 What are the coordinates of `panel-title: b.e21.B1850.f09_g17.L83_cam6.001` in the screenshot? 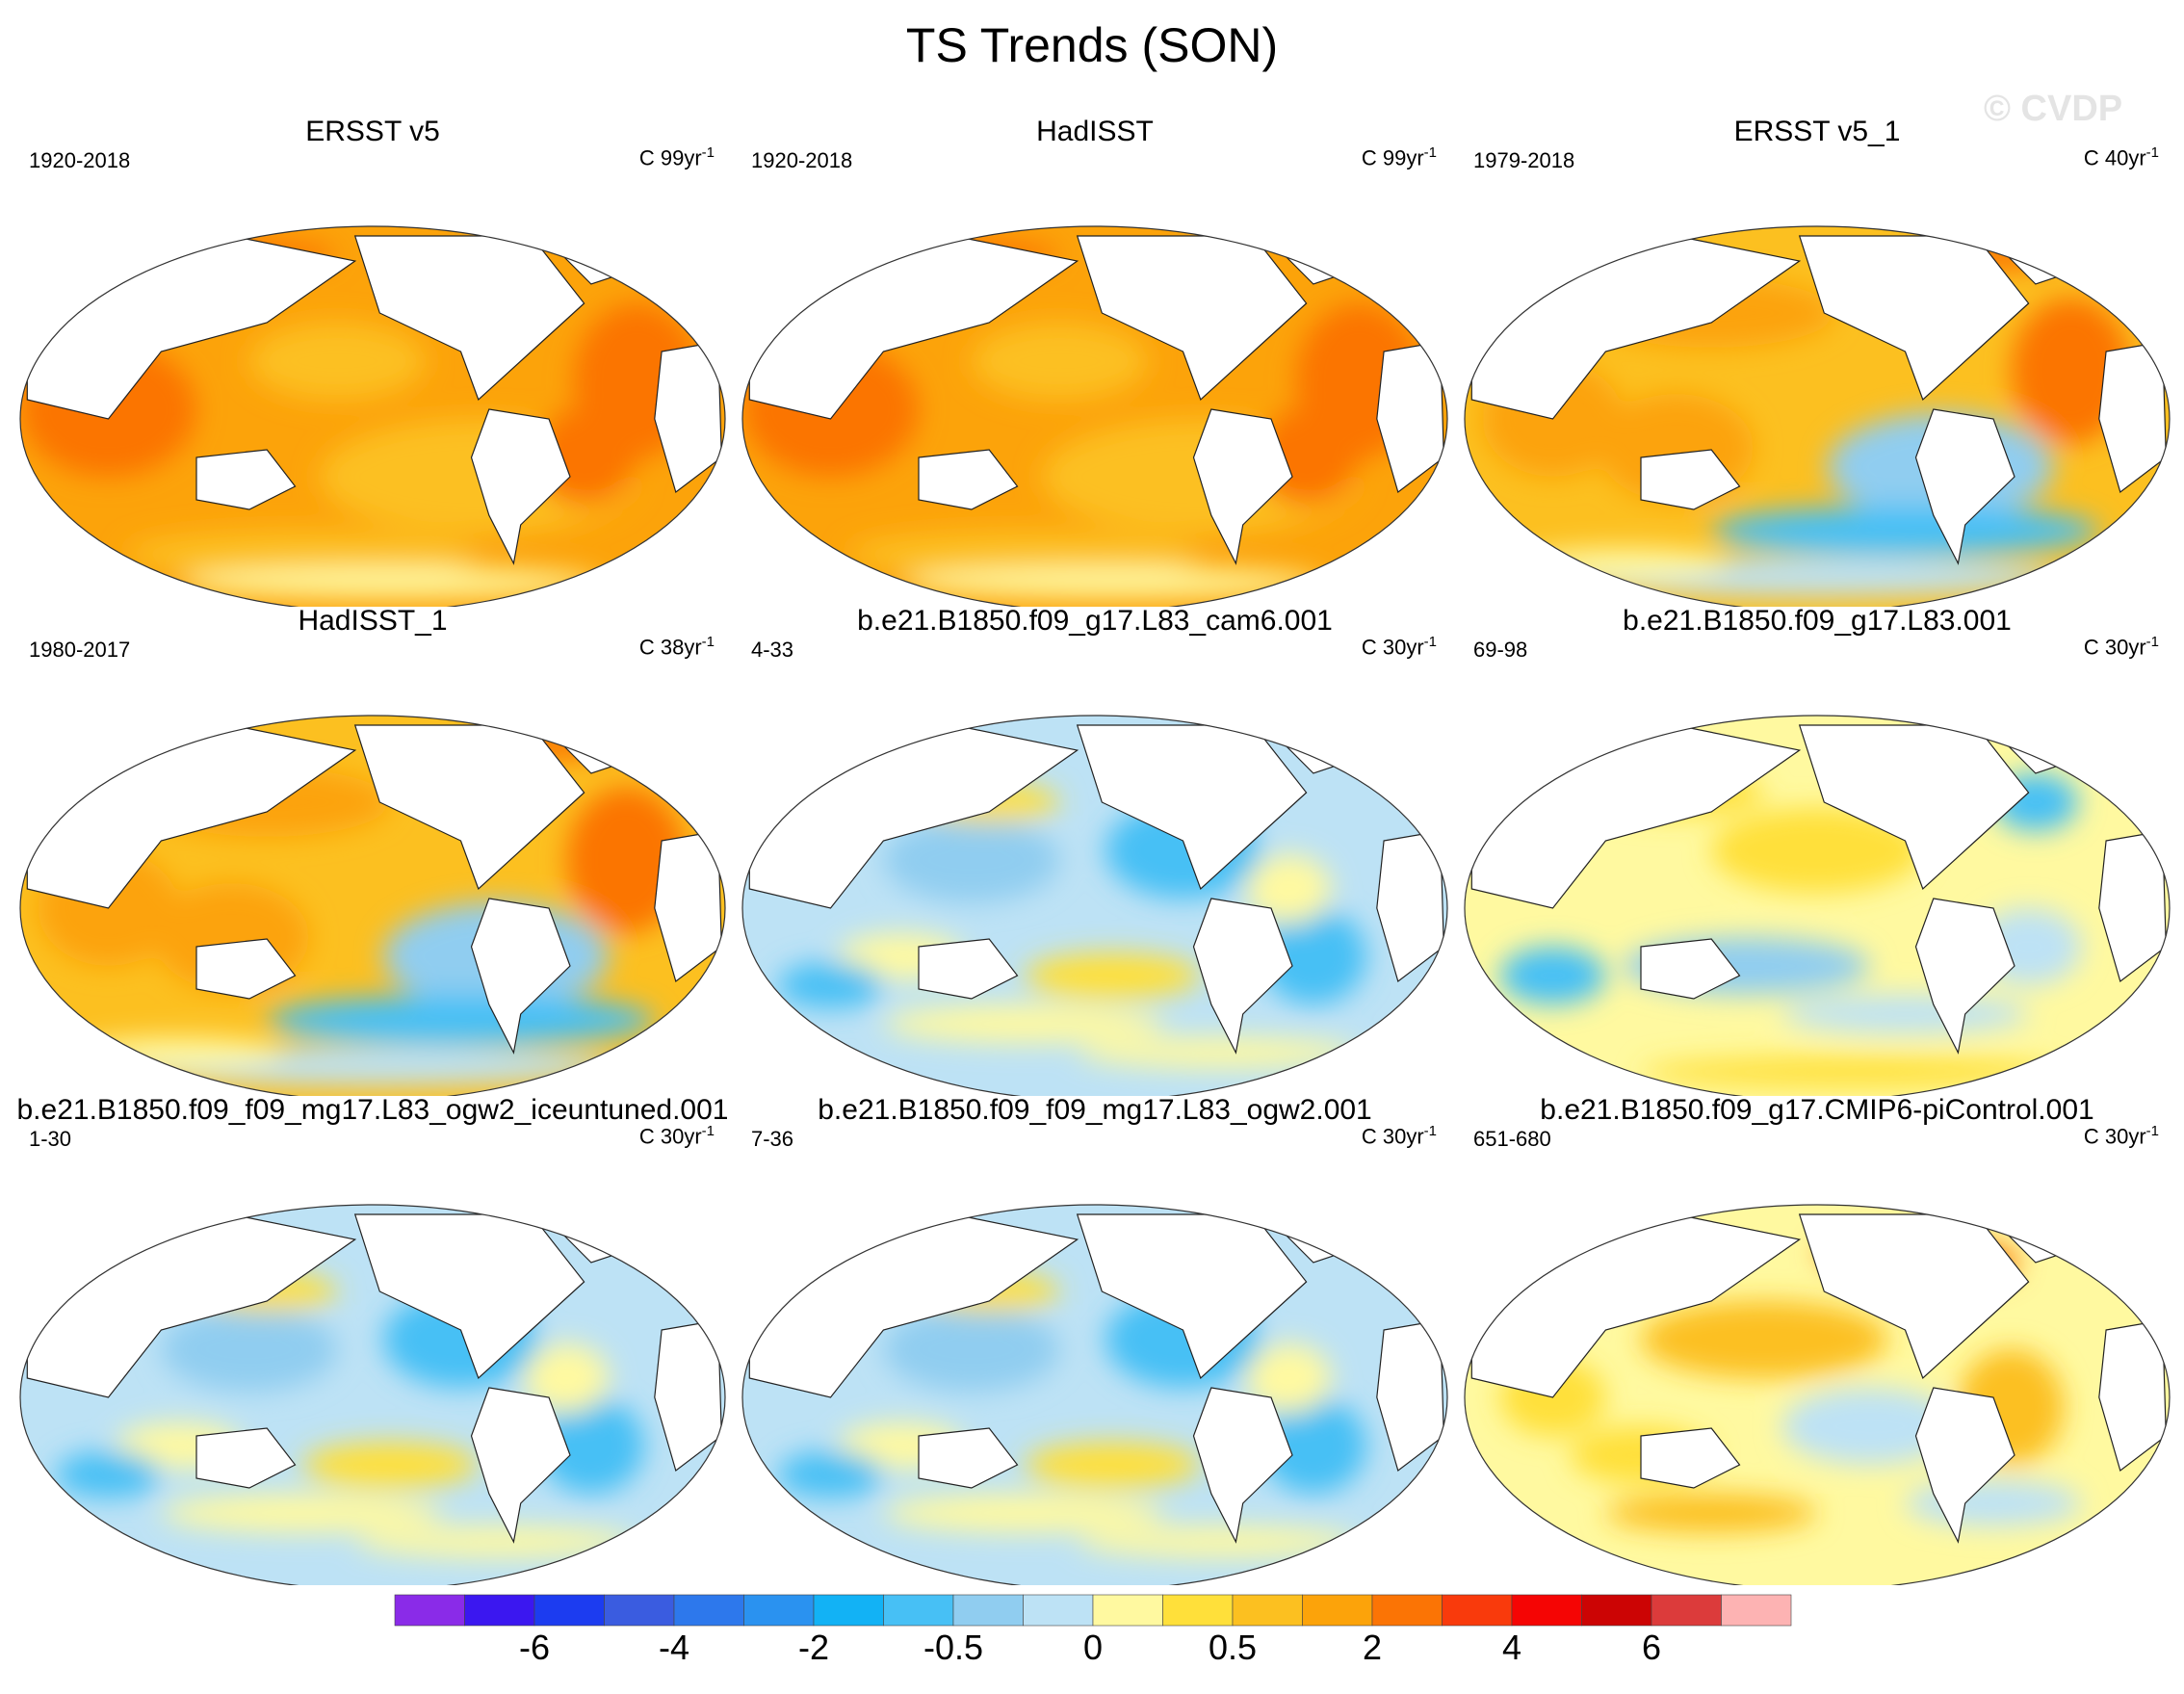 It's located at (1095, 621).